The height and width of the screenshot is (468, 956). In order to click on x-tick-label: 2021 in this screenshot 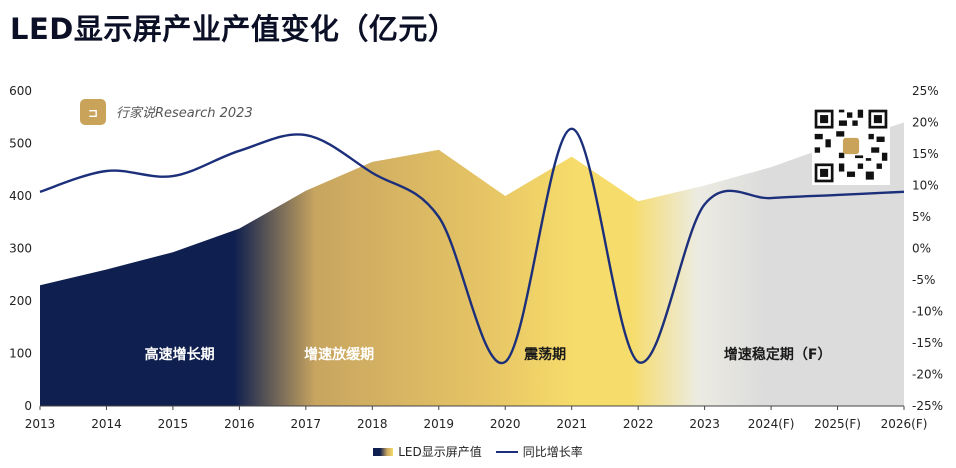, I will do `click(571, 424)`.